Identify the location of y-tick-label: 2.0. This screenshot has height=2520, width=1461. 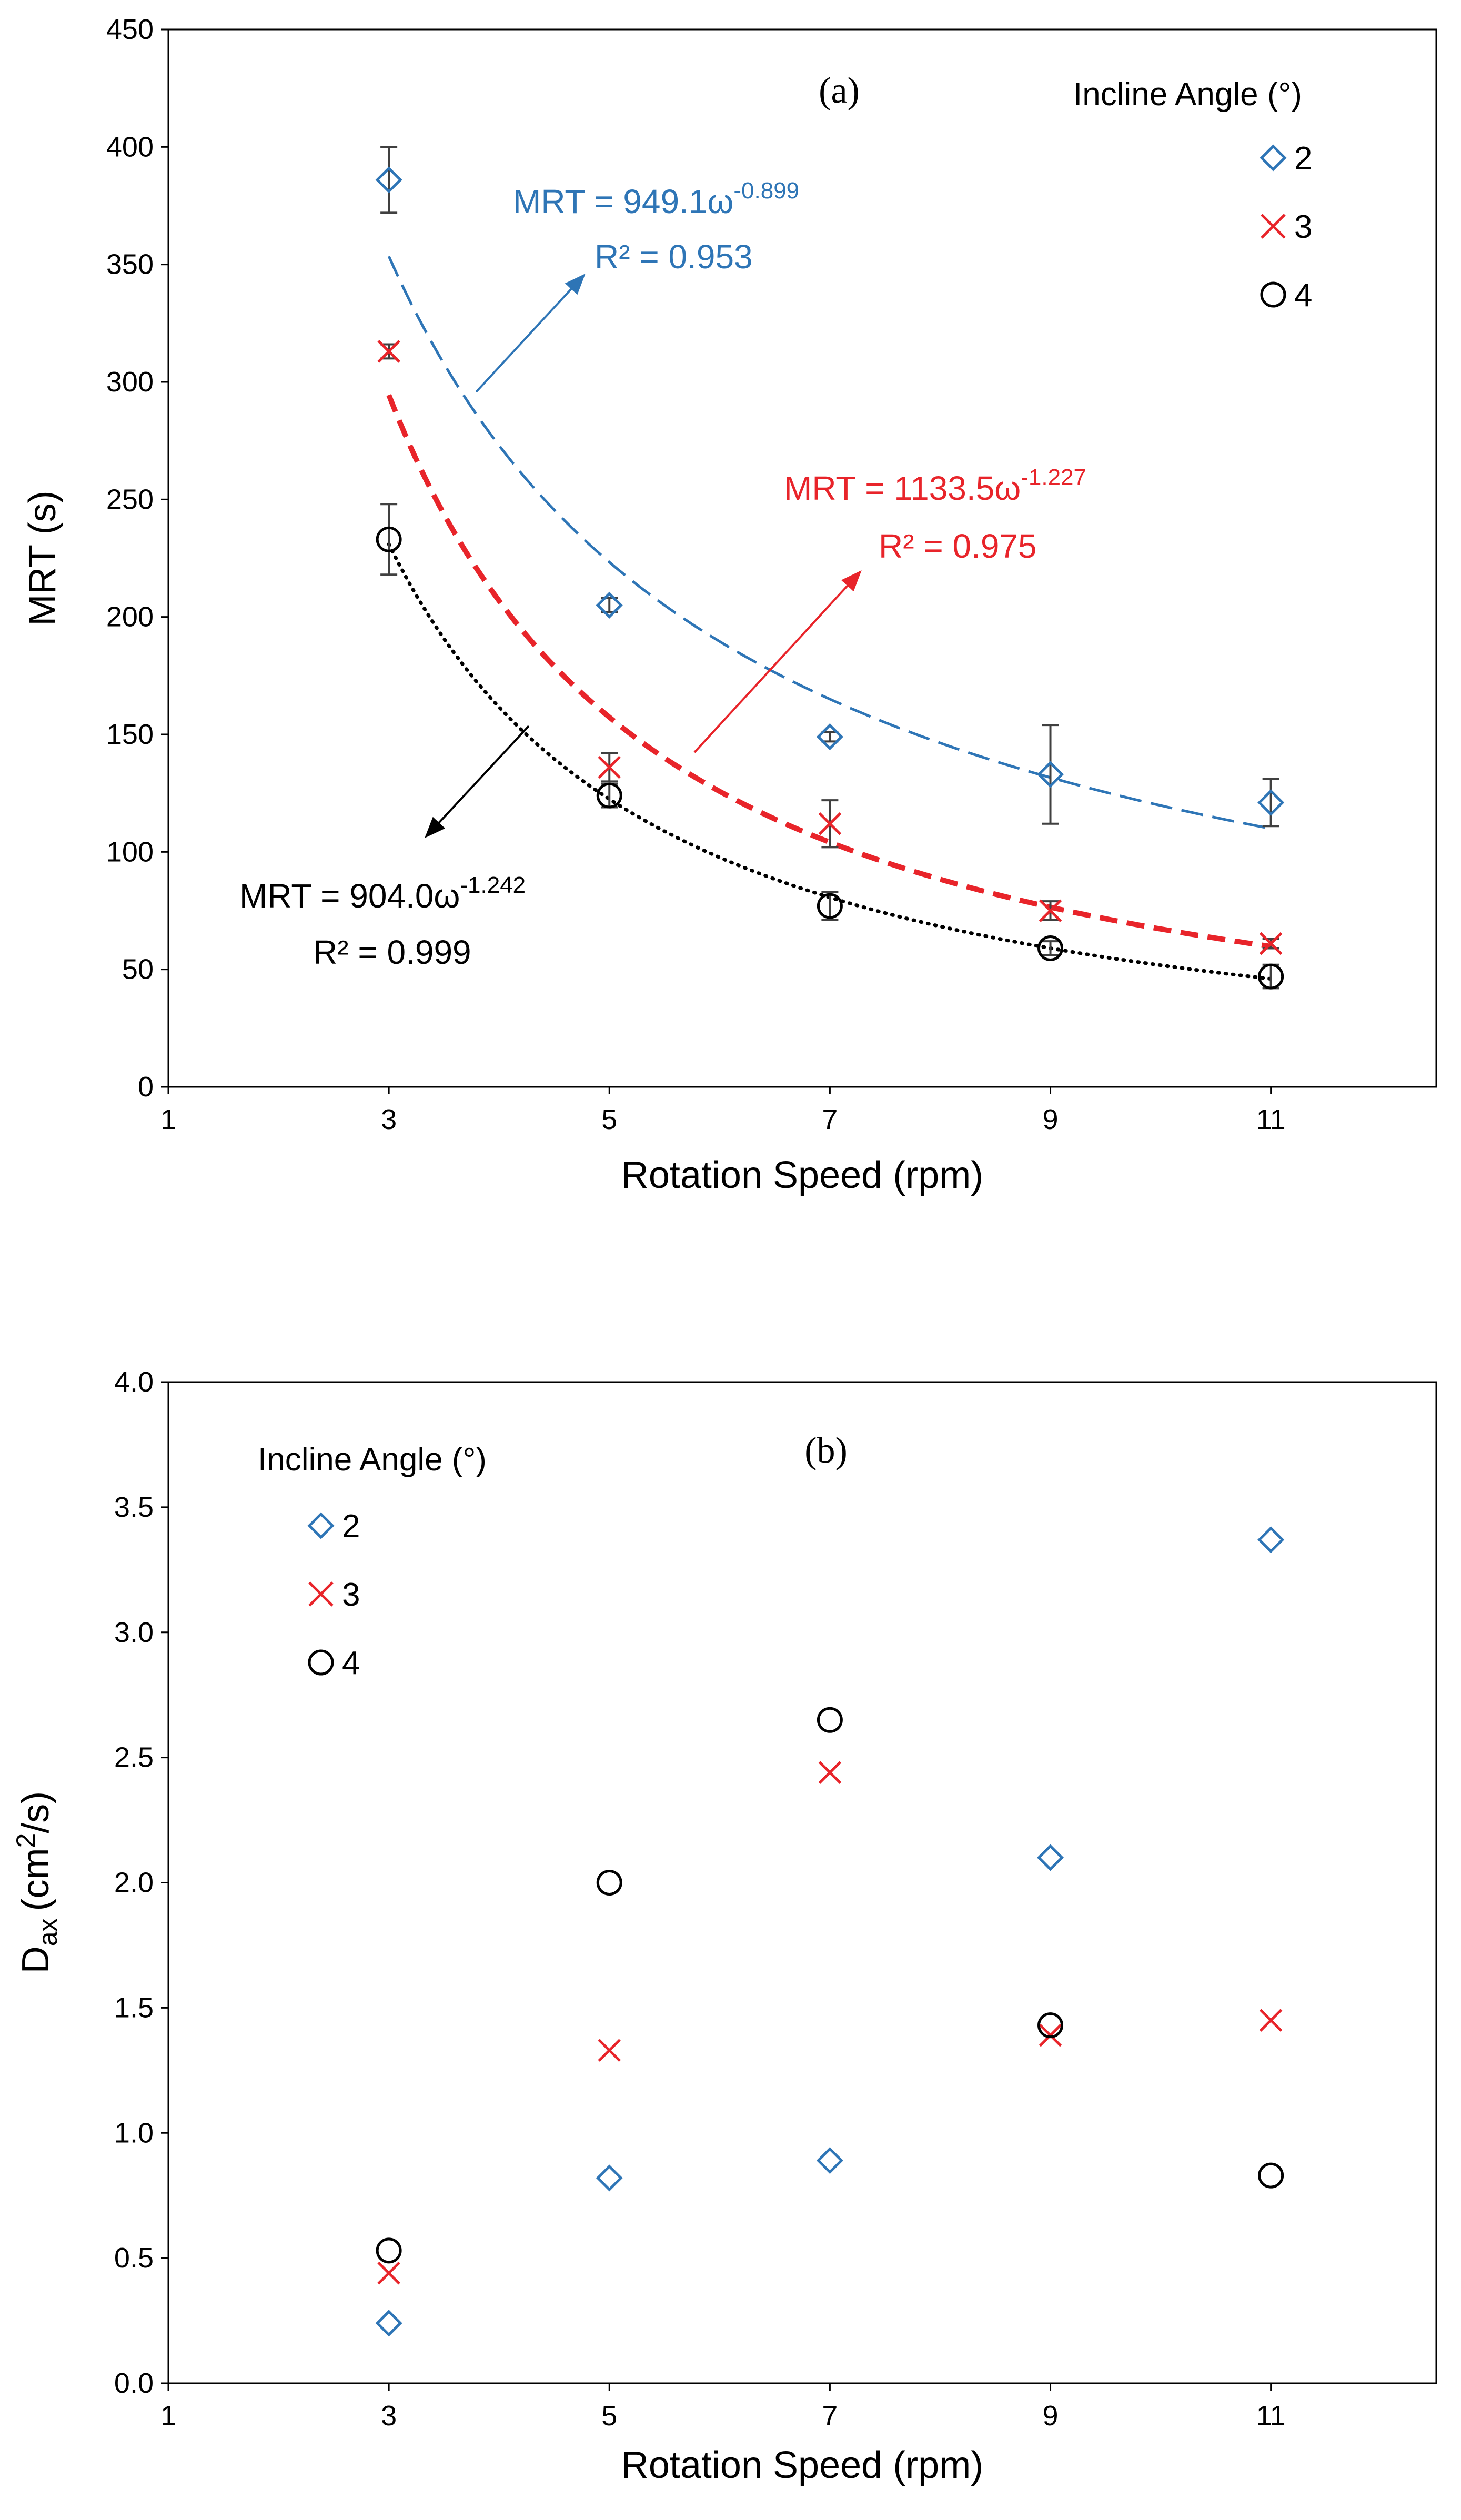
(134, 1883).